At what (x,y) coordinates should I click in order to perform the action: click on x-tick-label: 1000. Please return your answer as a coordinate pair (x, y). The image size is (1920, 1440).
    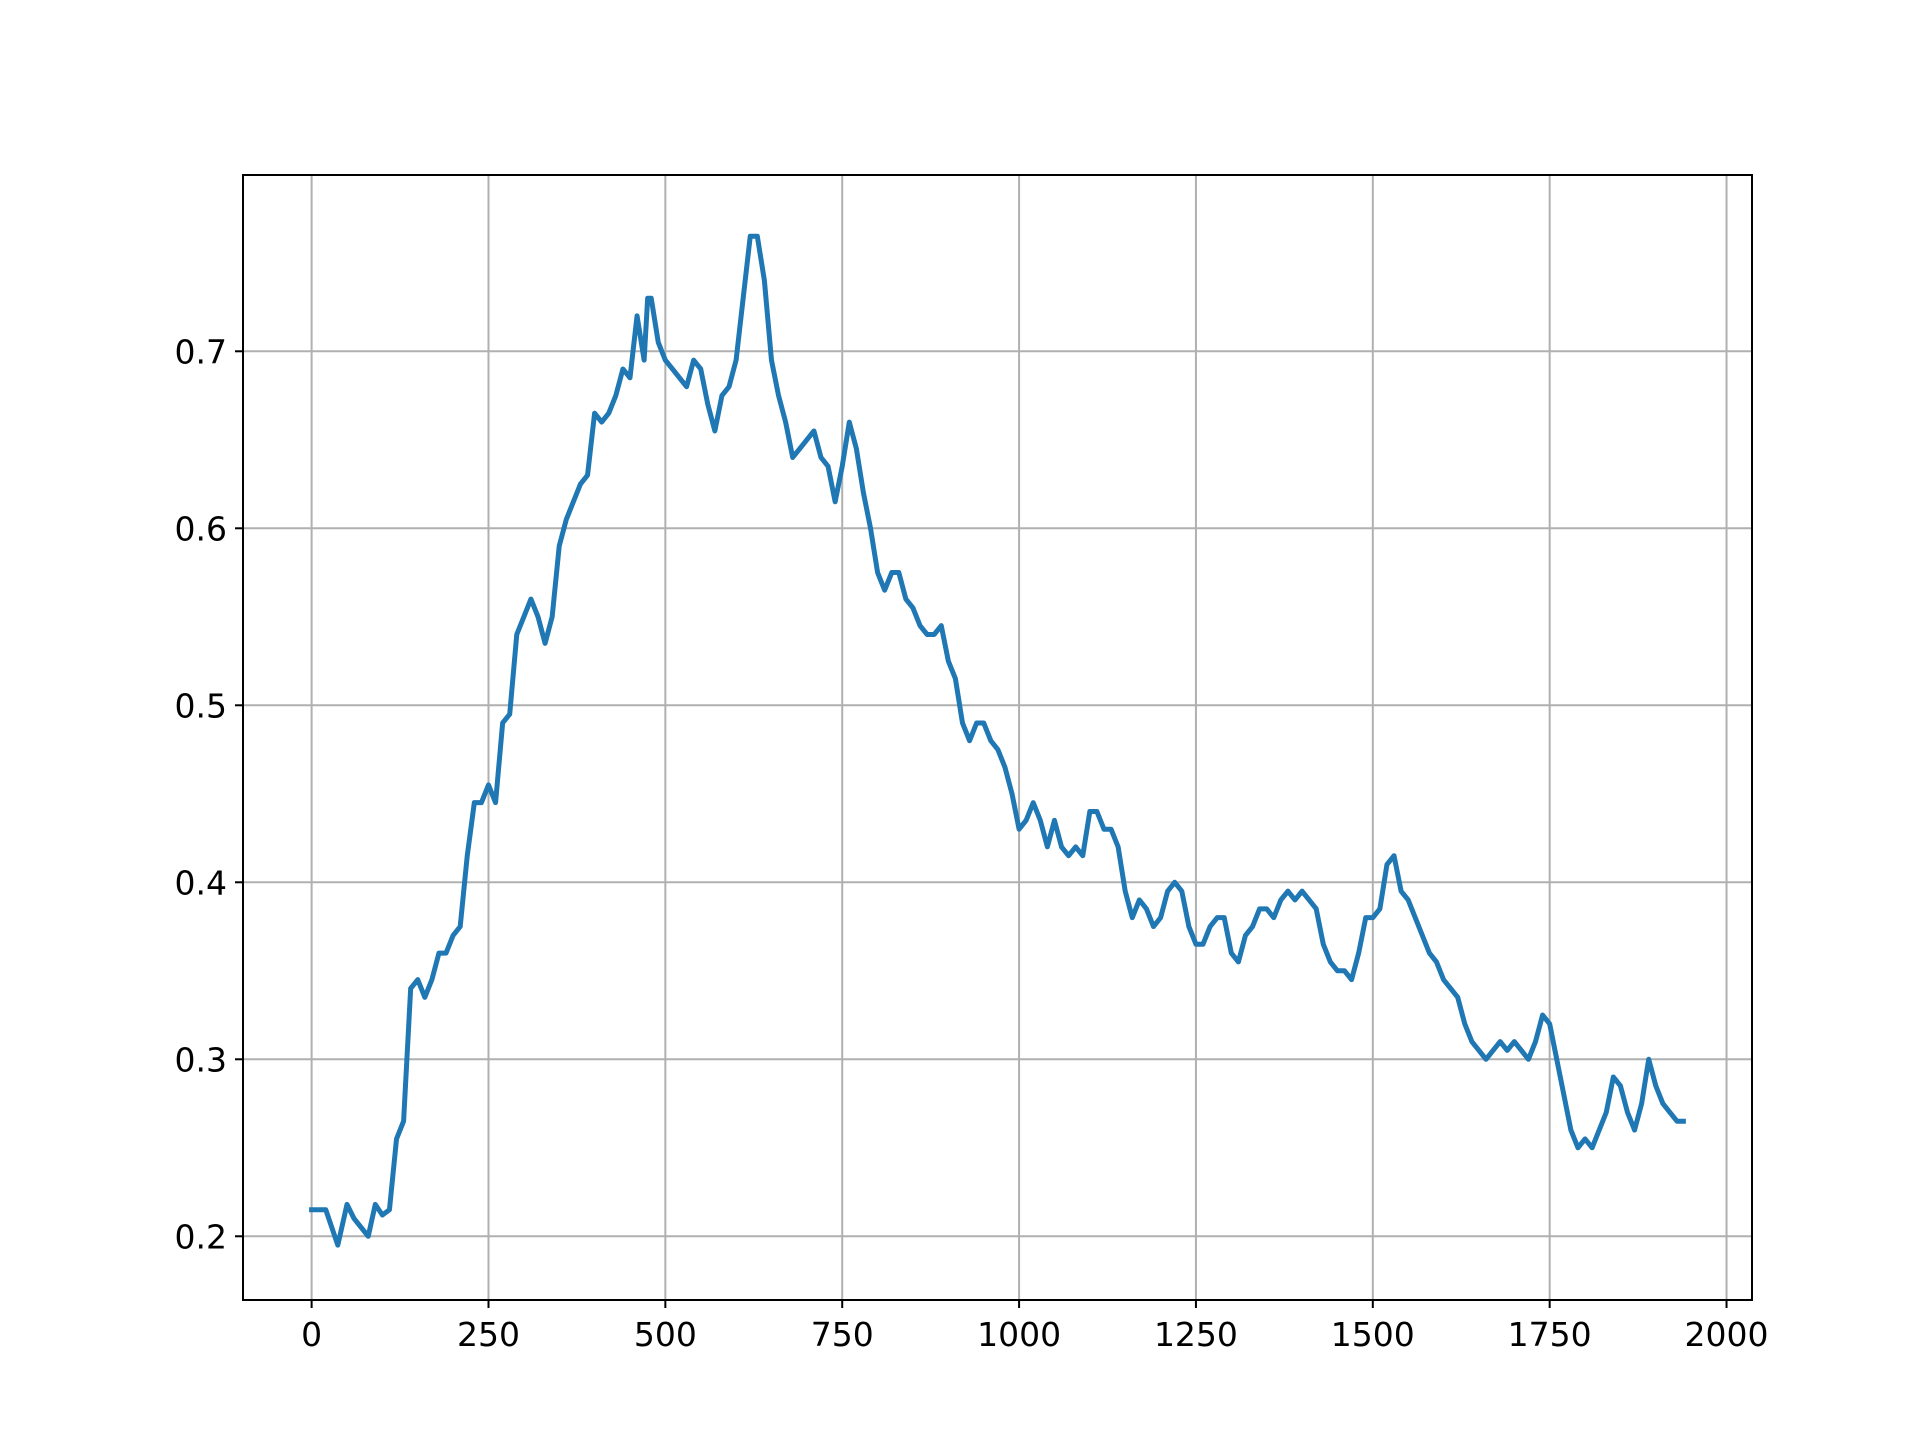
    Looking at the image, I should click on (1019, 1334).